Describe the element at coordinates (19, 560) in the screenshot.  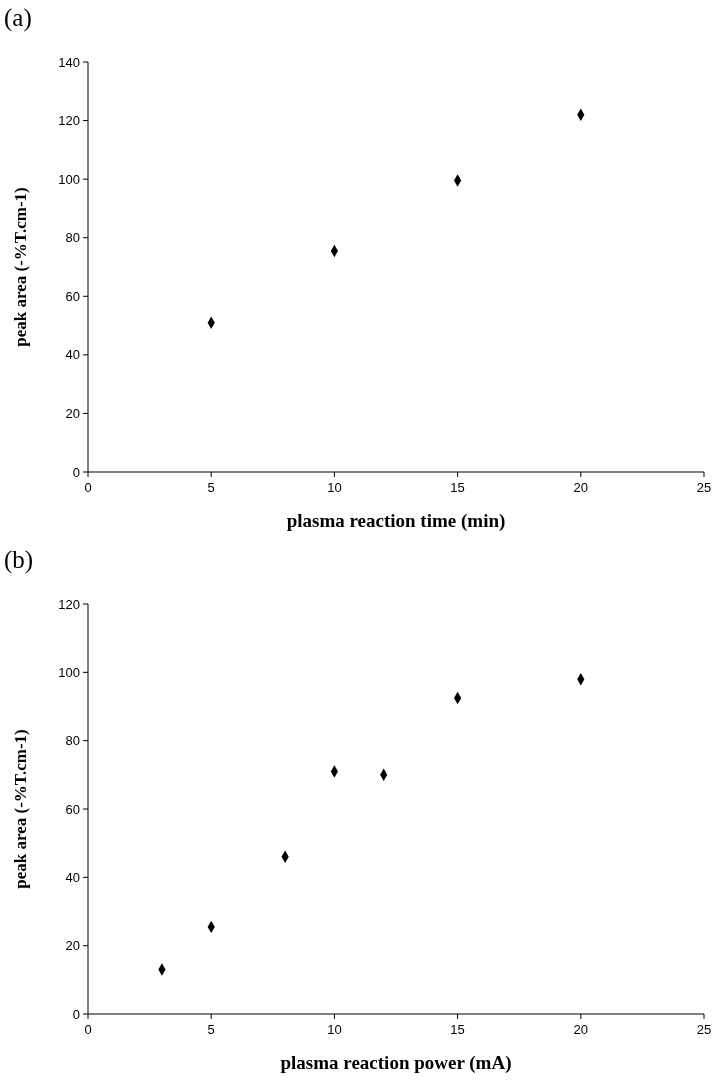
I see `chart-title: (b)` at that location.